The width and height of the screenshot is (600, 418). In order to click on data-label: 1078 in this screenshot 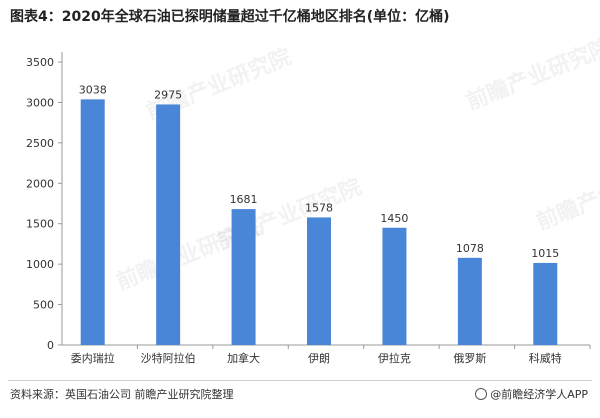, I will do `click(470, 248)`.